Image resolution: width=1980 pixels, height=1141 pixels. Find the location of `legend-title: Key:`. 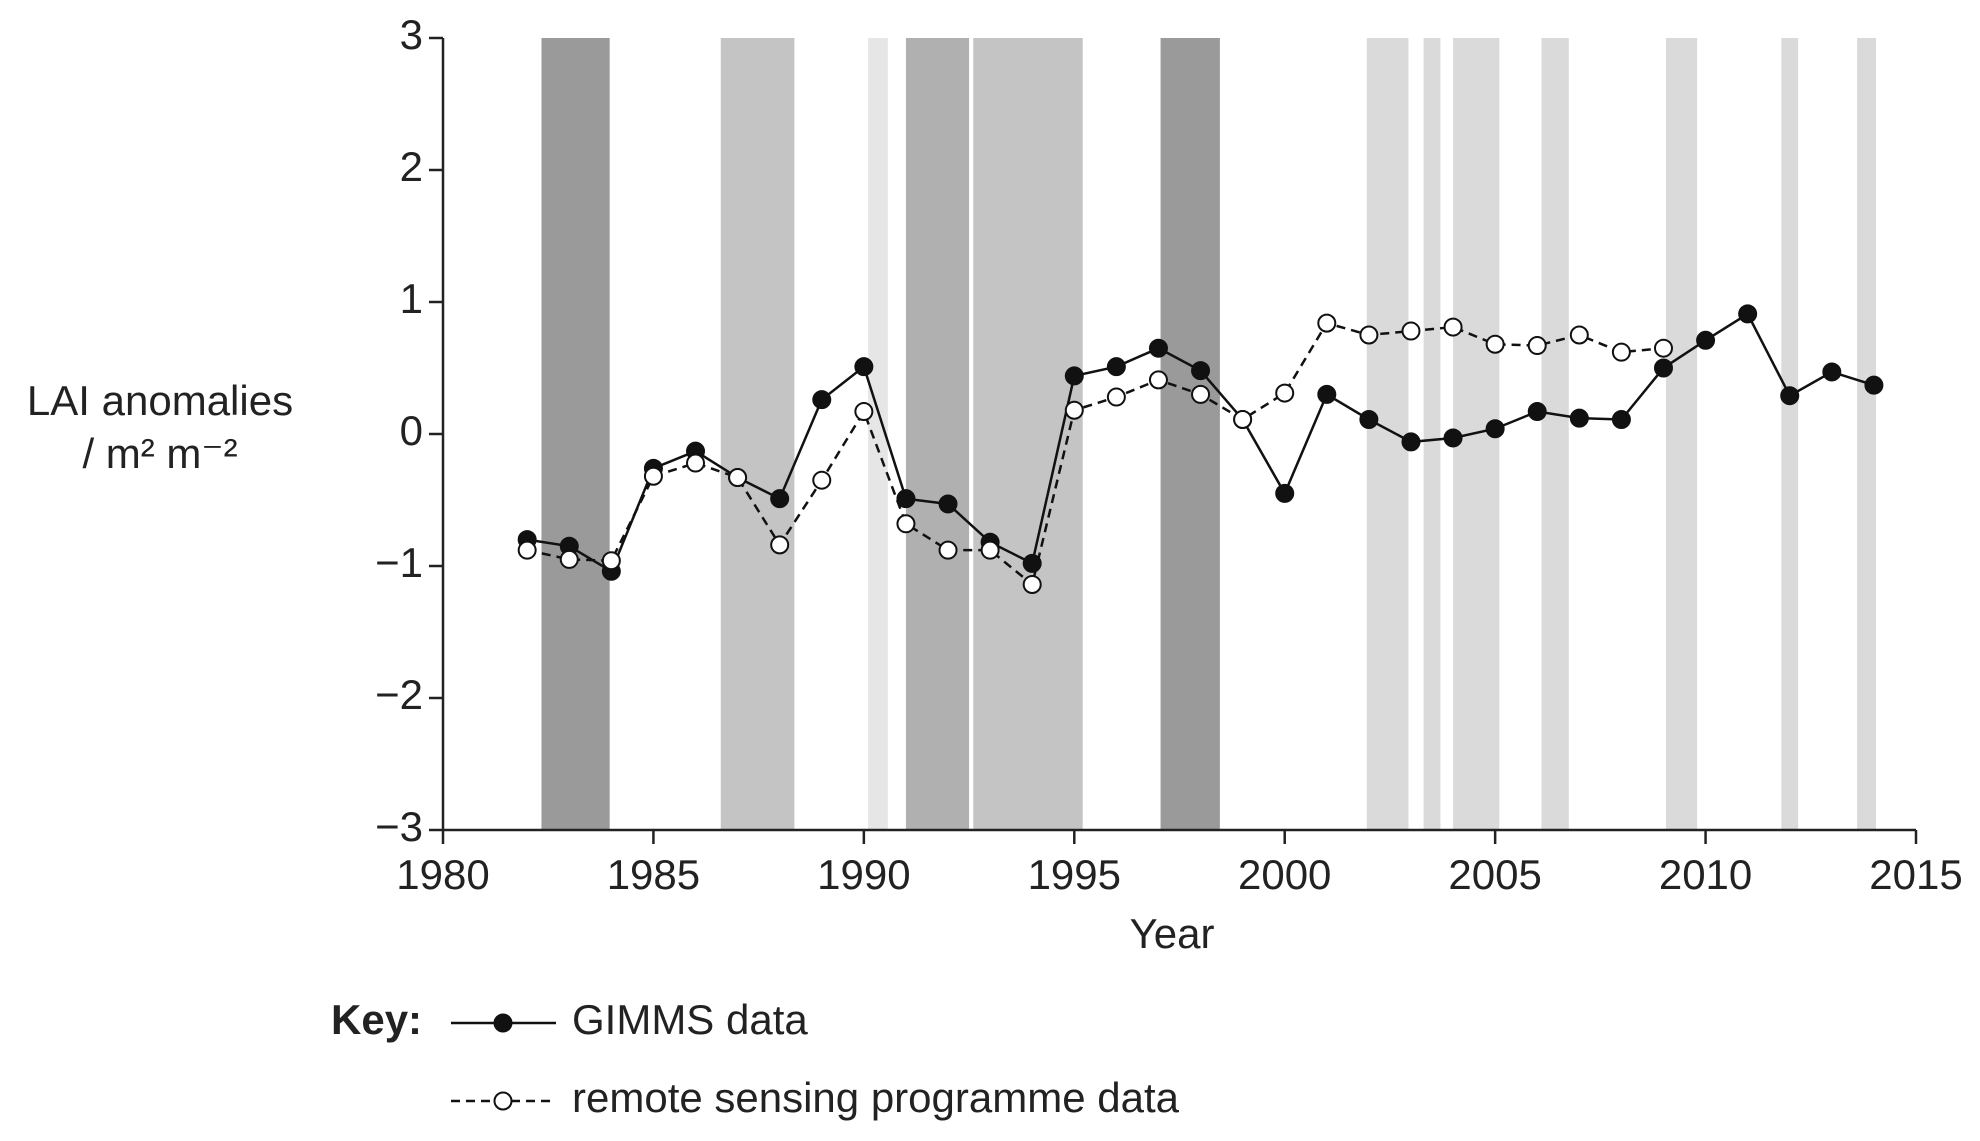

legend-title: Key: is located at coordinates (376, 1019).